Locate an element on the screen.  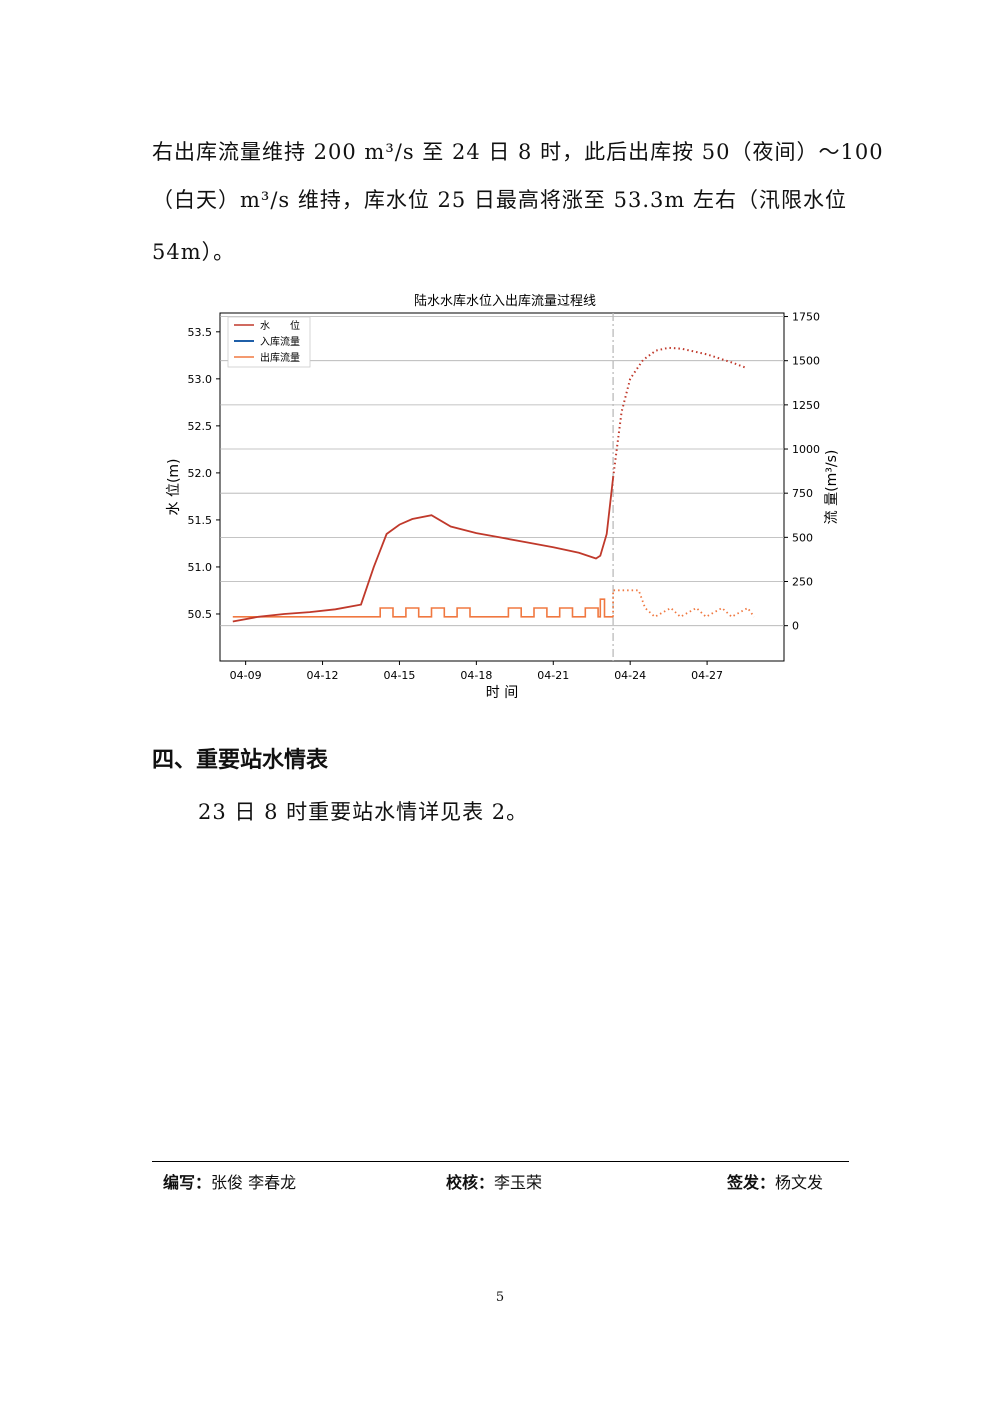
series-water-level-forecast is located at coordinates (679, 412).